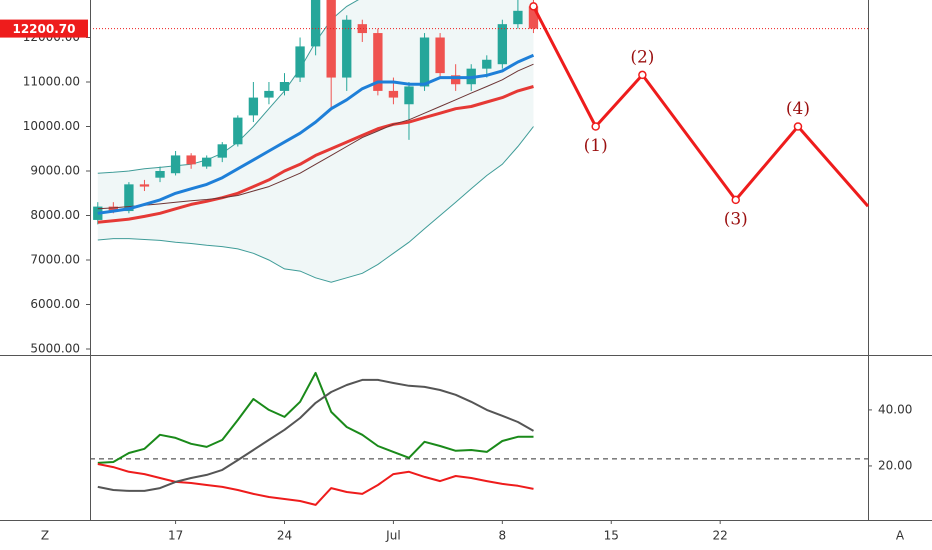 This screenshot has height=550, width=932. I want to click on y-tick-label: 9000.00, so click(55, 171).